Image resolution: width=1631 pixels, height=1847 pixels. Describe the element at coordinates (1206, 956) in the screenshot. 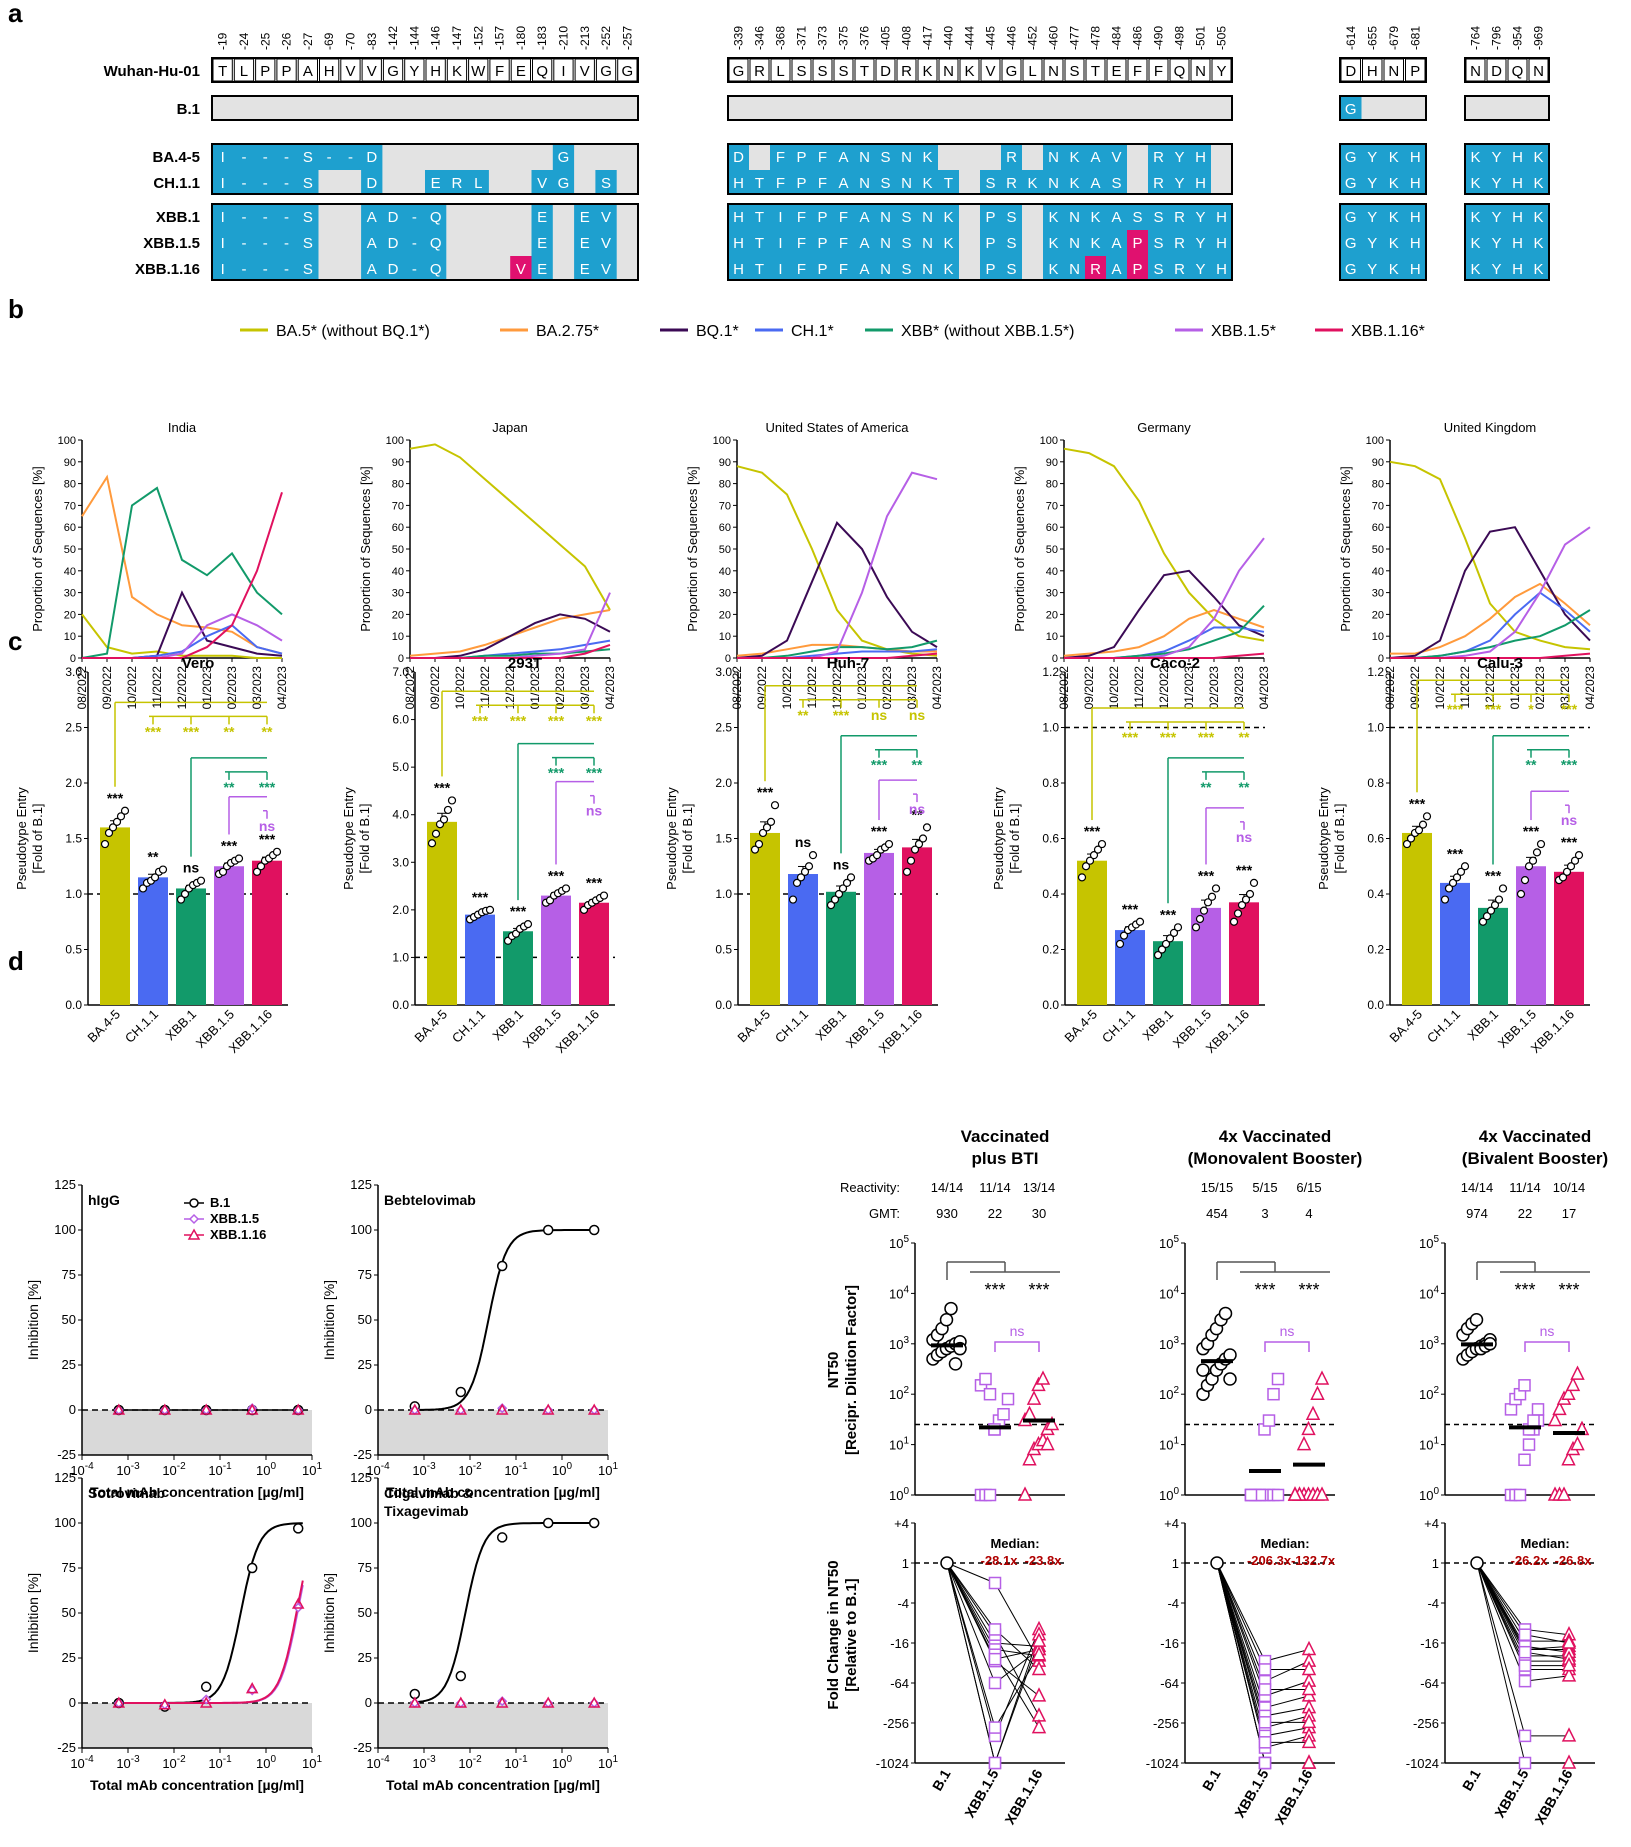

I see `bar-XBB.1.5` at that location.